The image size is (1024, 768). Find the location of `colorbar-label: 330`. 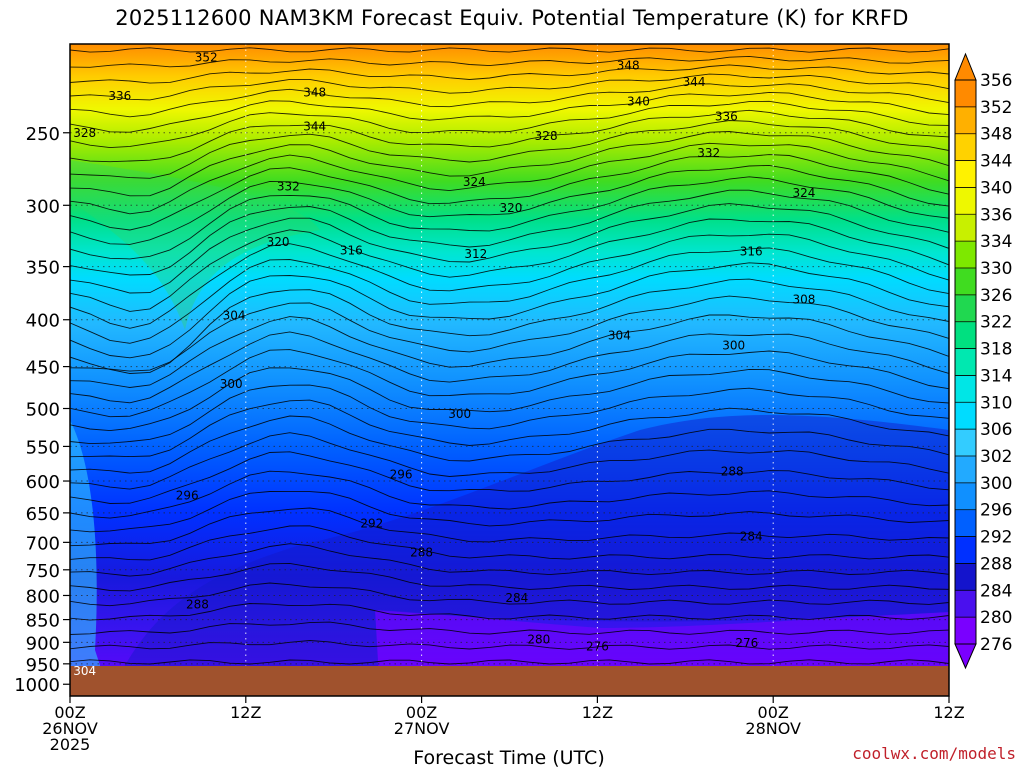

colorbar-label: 330 is located at coordinates (996, 269).